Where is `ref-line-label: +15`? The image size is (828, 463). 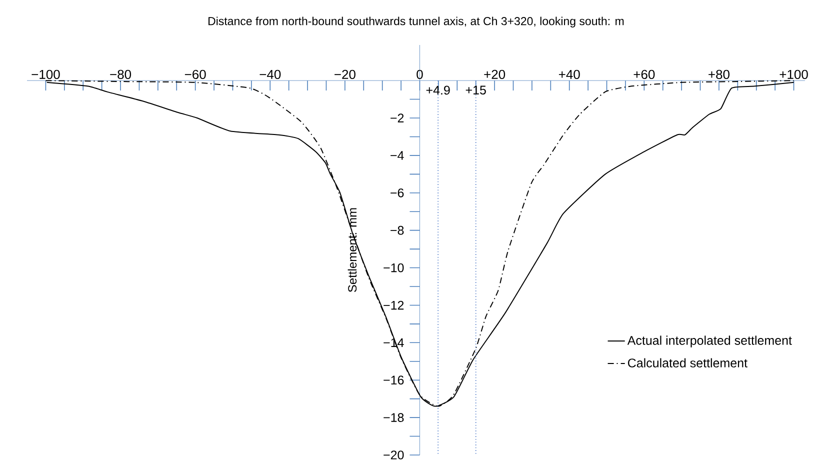 ref-line-label: +15 is located at coordinates (476, 90).